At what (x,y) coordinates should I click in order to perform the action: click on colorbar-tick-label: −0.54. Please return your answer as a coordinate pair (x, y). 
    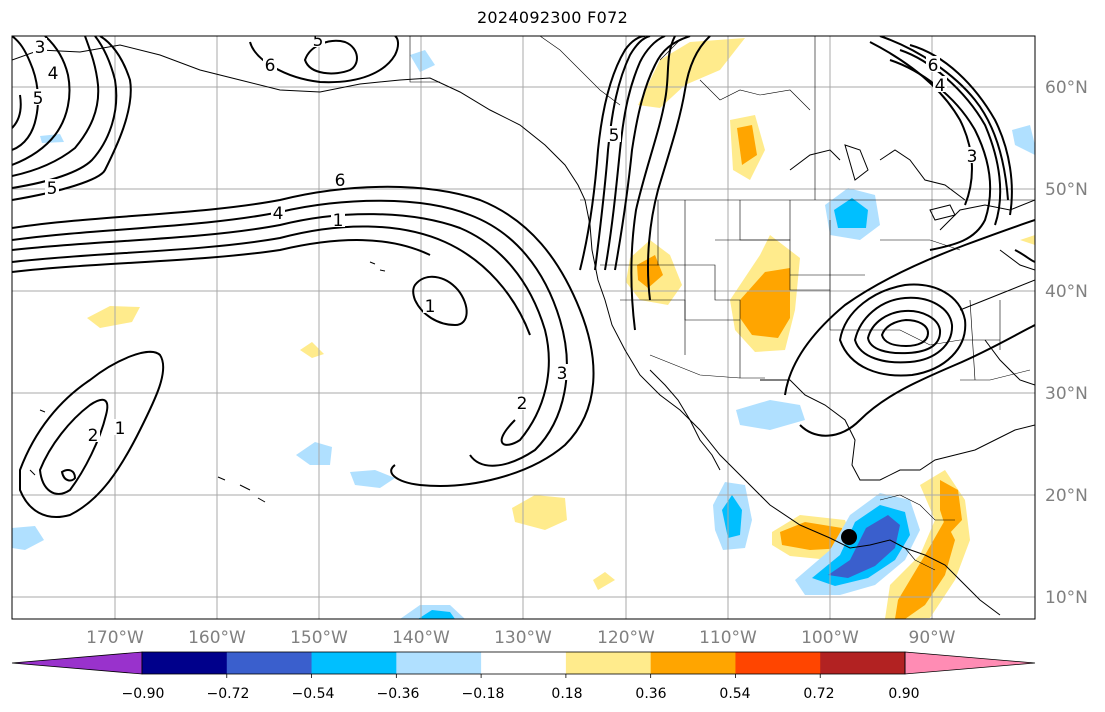
    Looking at the image, I should click on (313, 694).